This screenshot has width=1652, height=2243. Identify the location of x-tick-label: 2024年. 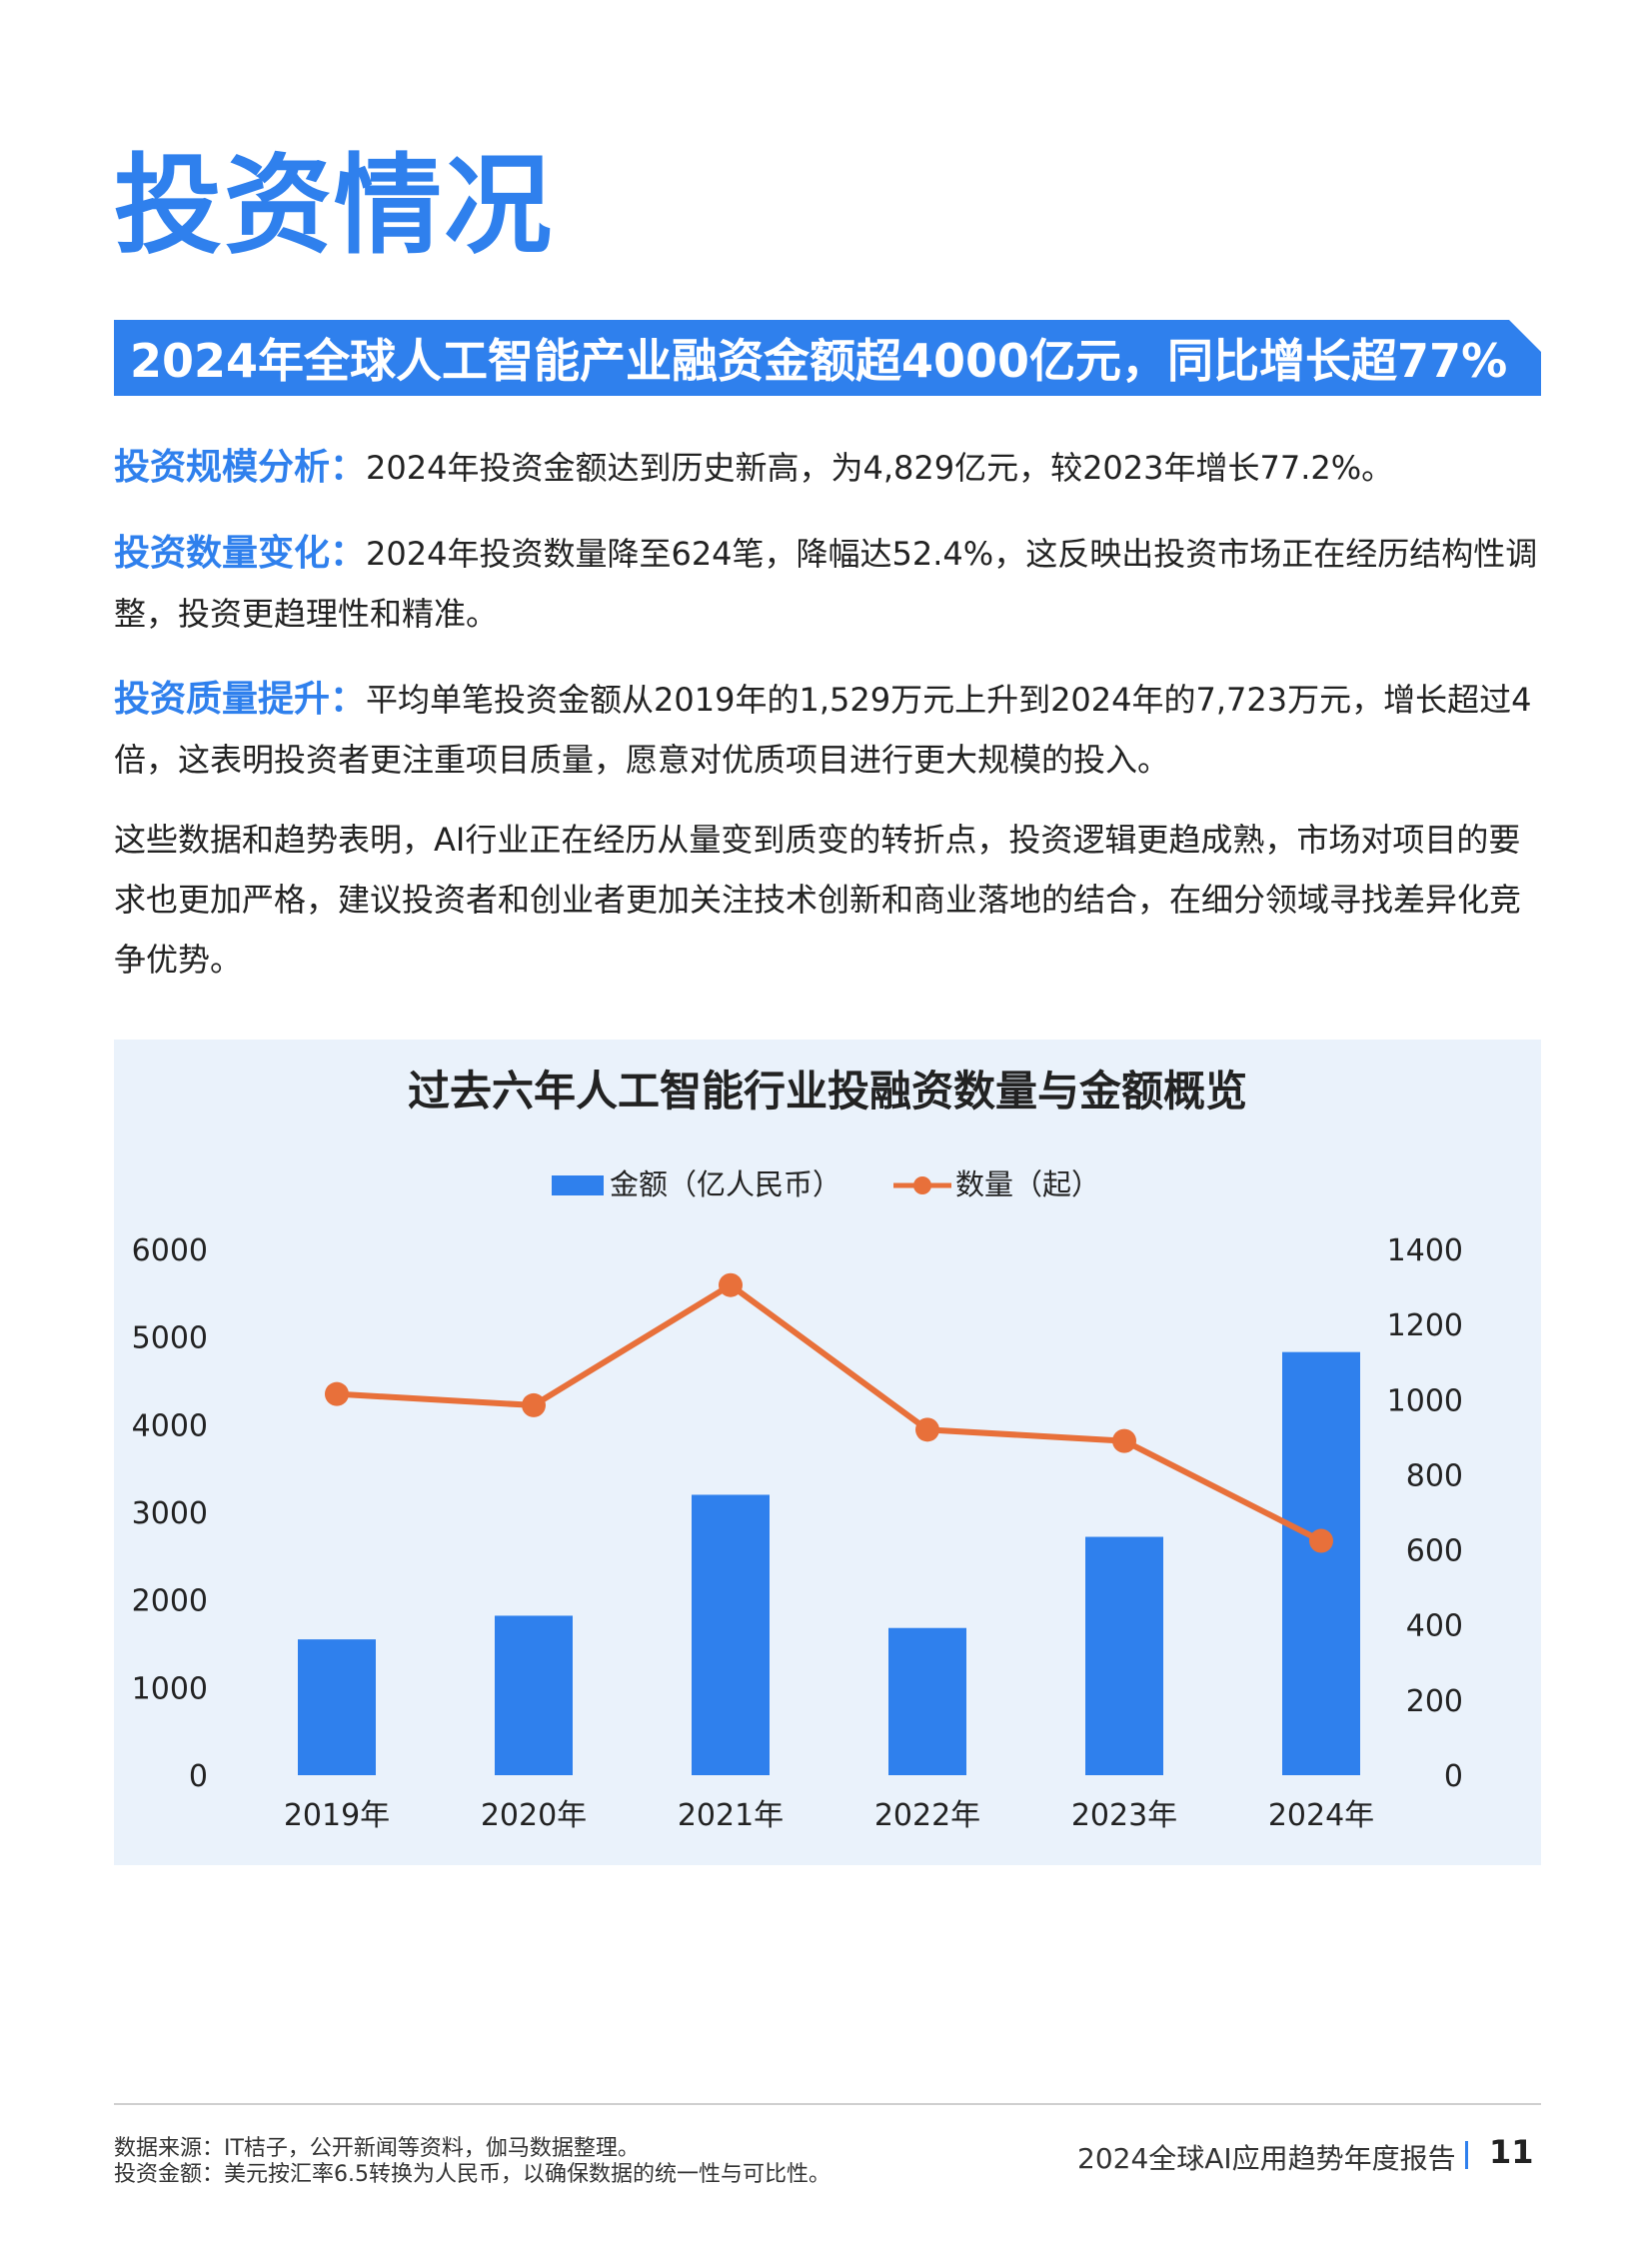
(1321, 1815).